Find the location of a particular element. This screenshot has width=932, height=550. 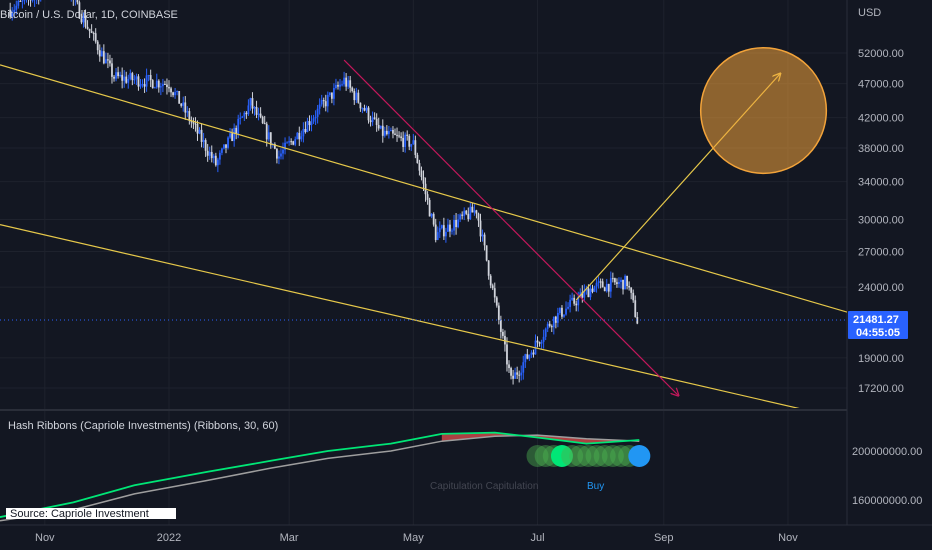

symbol-title: Bitcoin / U.S. Dollar, 1D, COINBASE is located at coordinates (89, 15).